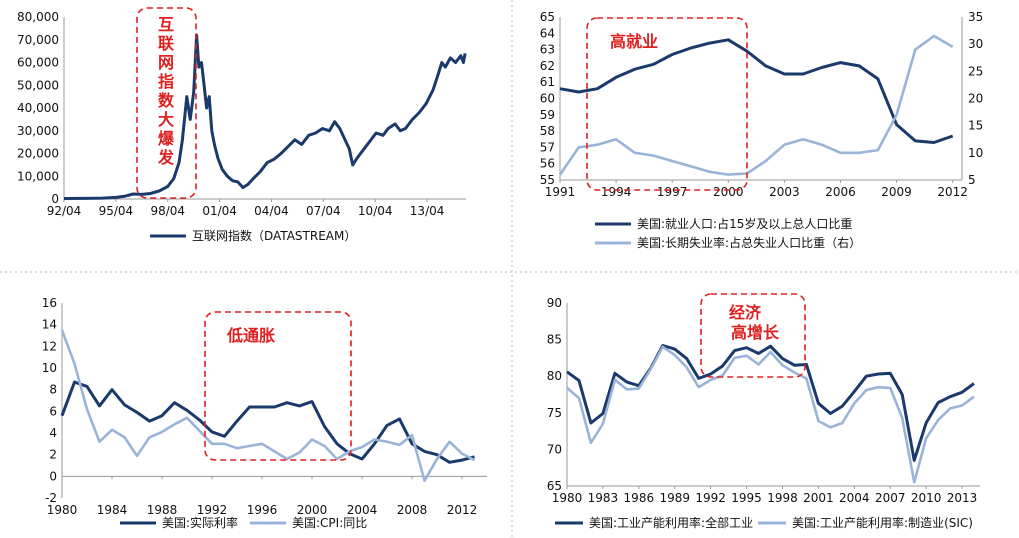  What do you see at coordinates (166, 43) in the screenshot?
I see `chart-1-annotation-char: 联` at bounding box center [166, 43].